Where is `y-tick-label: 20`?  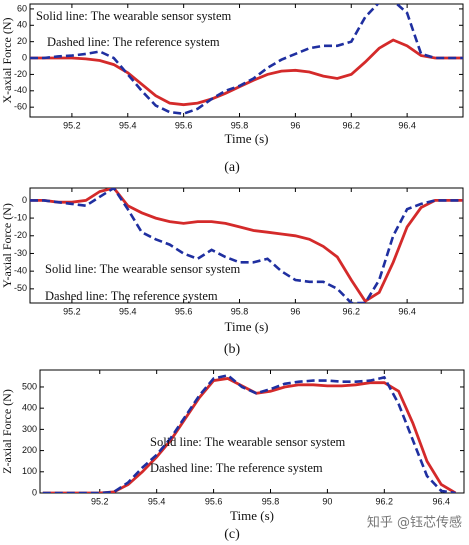
y-tick-label: 20 is located at coordinates (22, 41).